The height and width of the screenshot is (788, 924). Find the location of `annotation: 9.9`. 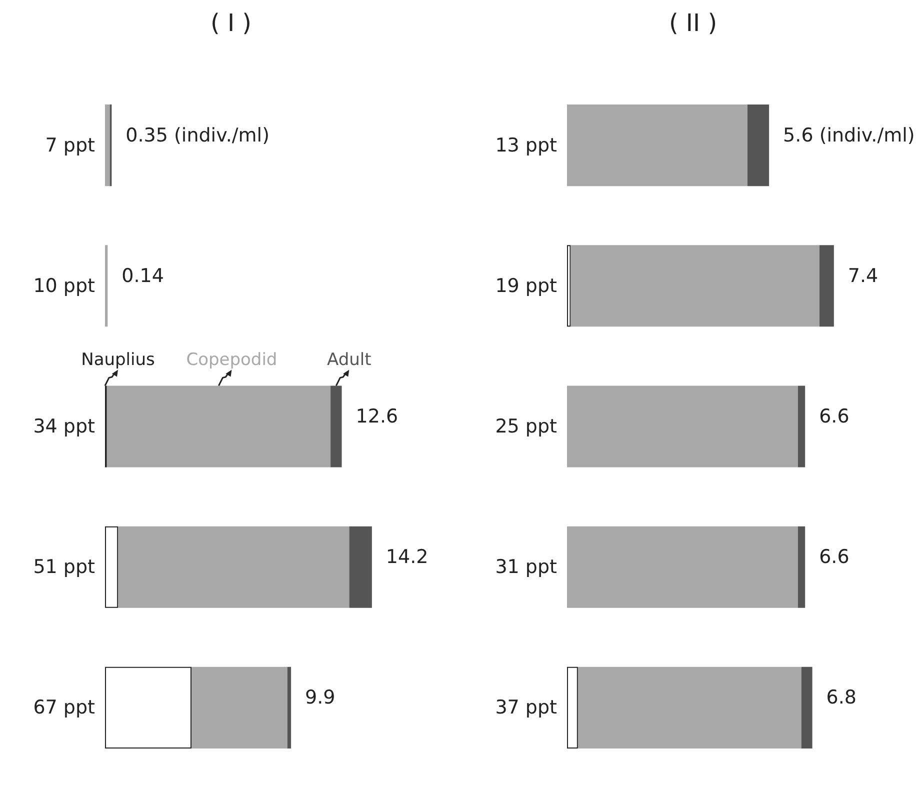

annotation: 9.9 is located at coordinates (320, 697).